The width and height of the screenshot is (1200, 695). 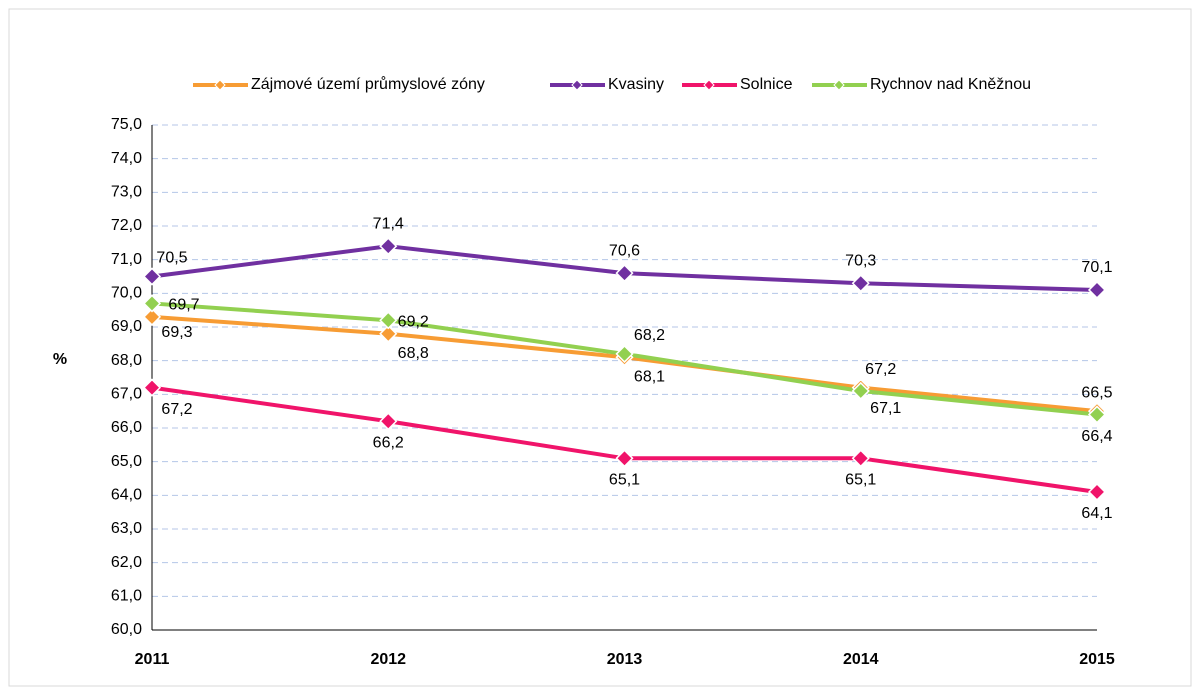 What do you see at coordinates (624, 250) in the screenshot?
I see `data-label: 70,6` at bounding box center [624, 250].